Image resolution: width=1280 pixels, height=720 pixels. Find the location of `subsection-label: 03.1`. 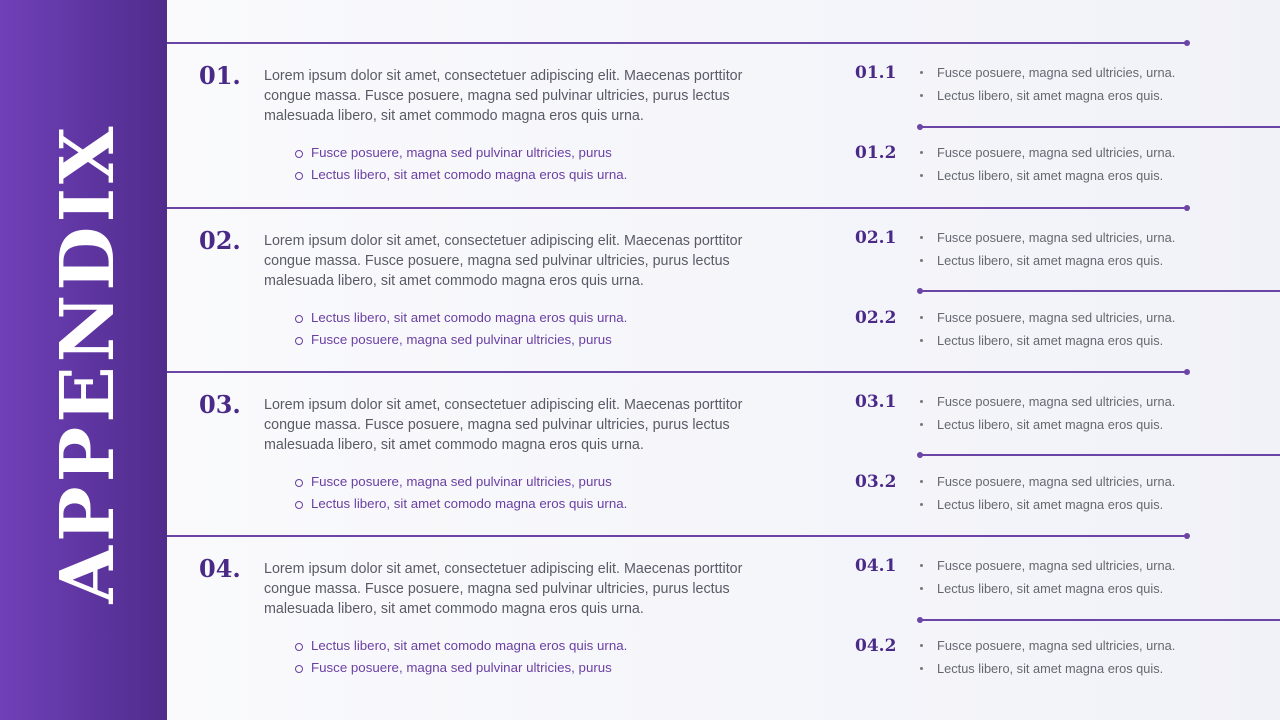

subsection-label: 03.1 is located at coordinates (876, 402).